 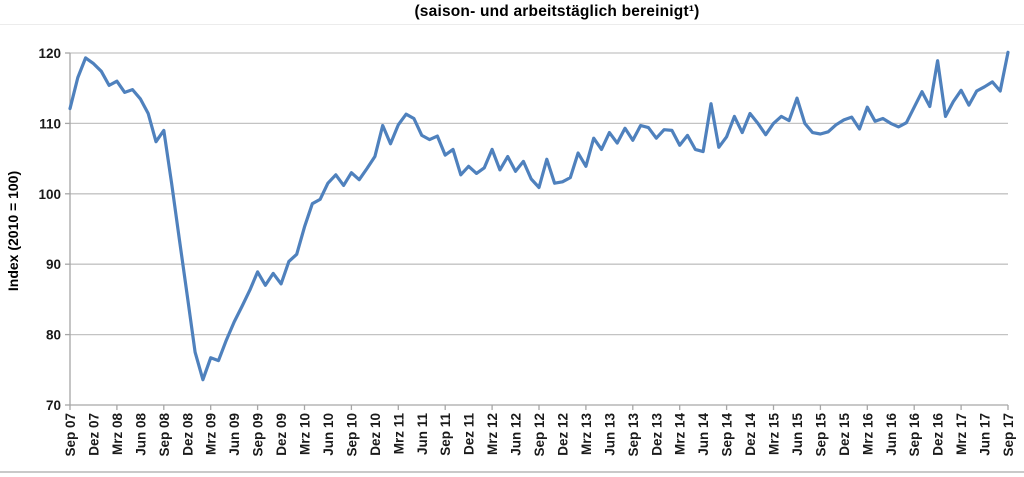 What do you see at coordinates (187, 434) in the screenshot?
I see `x-tick-label: Dez 08` at bounding box center [187, 434].